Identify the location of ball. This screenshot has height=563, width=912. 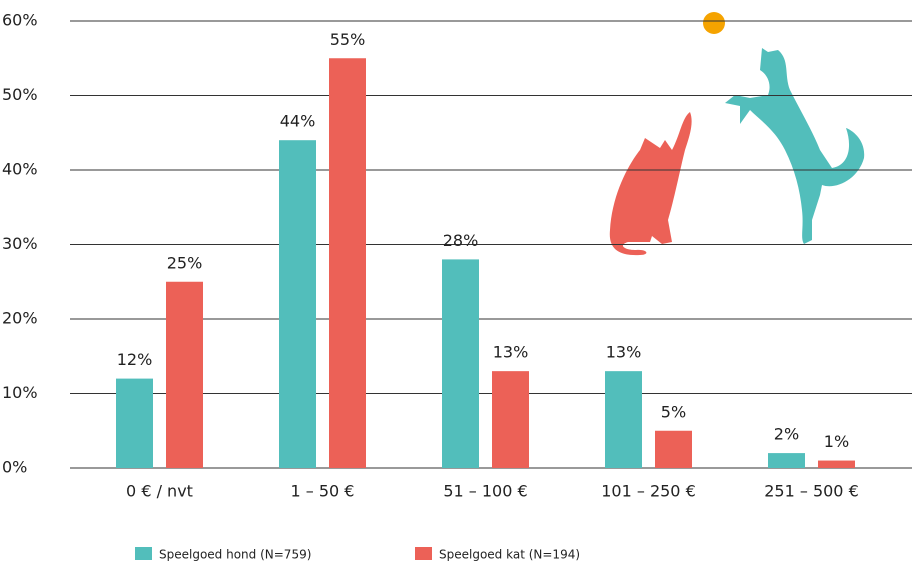
(714, 23).